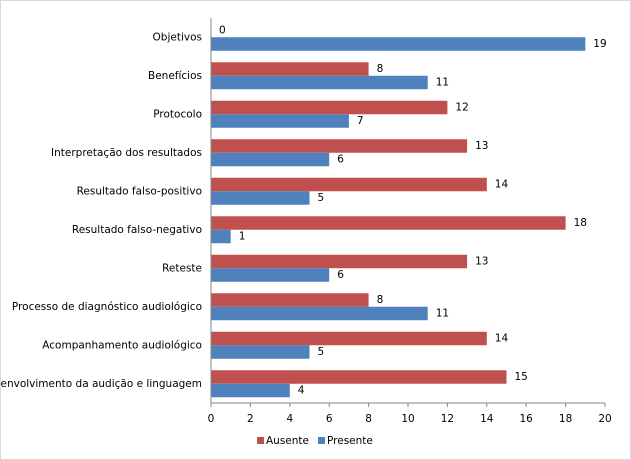  What do you see at coordinates (250, 419) in the screenshot?
I see `x-tick-label: 2` at bounding box center [250, 419].